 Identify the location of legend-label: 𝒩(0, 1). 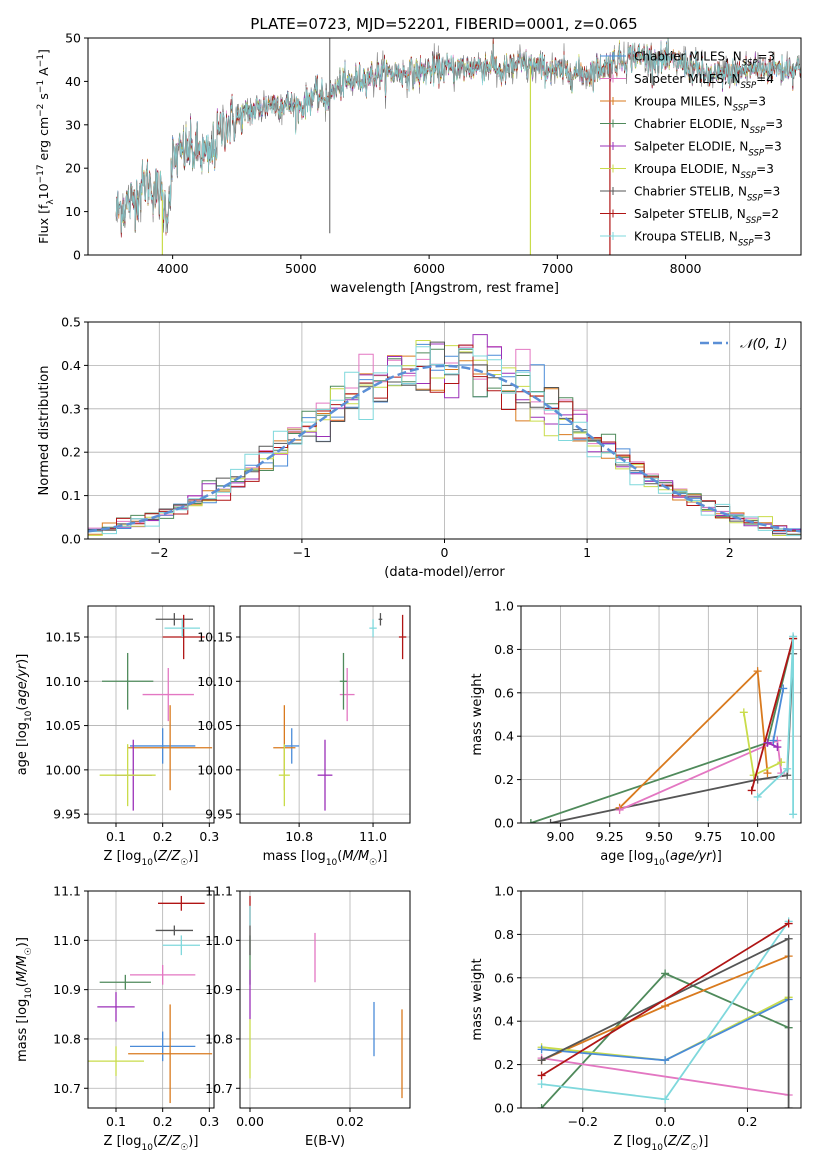
(763, 344).